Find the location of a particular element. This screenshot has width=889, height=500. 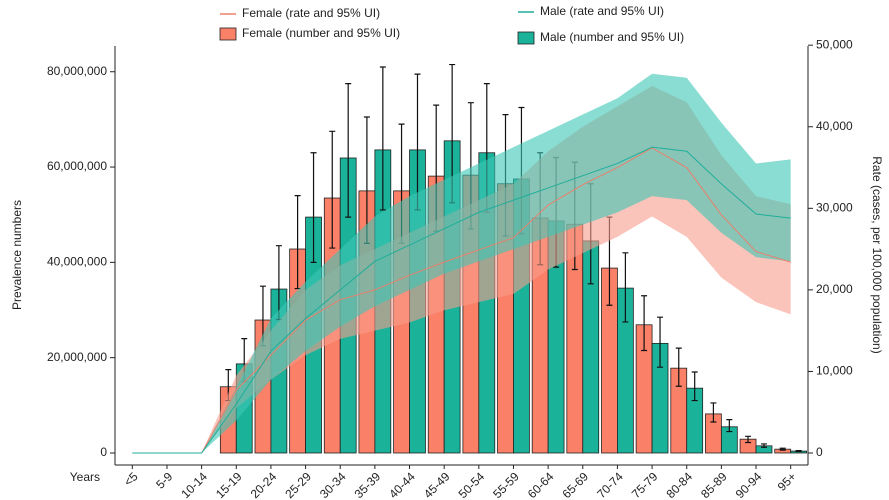

legend-label: Male (rate and 95% UI) is located at coordinates (602, 11).